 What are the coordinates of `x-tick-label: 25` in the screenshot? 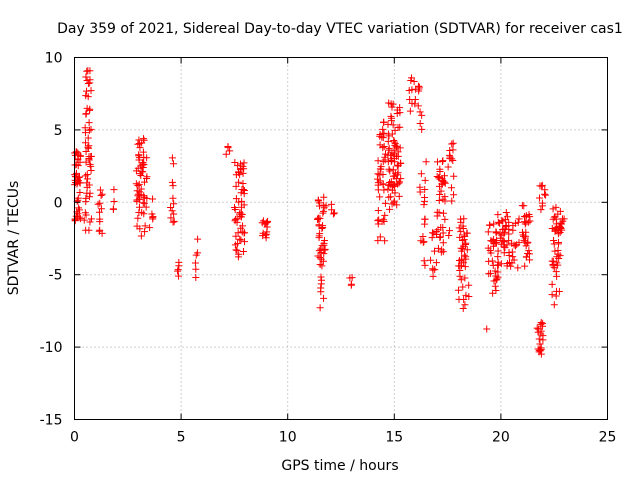 It's located at (608, 438).